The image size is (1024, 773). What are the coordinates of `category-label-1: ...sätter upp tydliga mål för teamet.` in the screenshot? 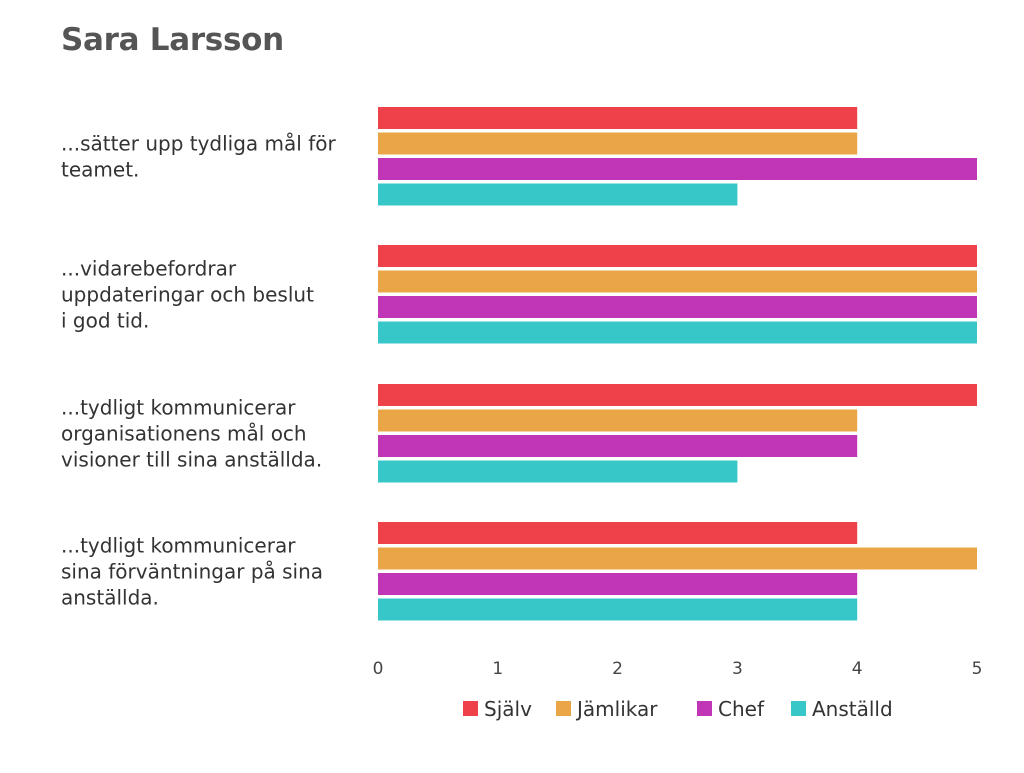 It's located at (198, 156).